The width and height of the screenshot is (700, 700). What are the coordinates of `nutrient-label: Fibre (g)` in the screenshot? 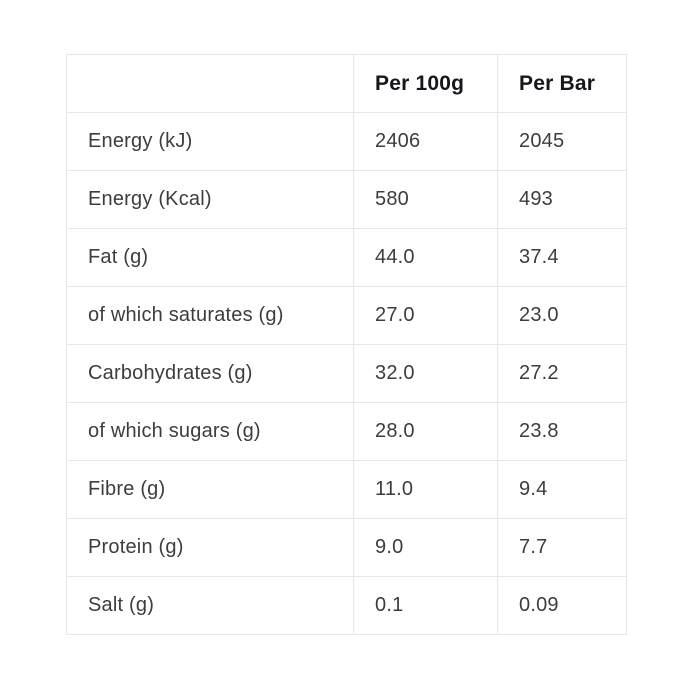 It's located at (210, 489).